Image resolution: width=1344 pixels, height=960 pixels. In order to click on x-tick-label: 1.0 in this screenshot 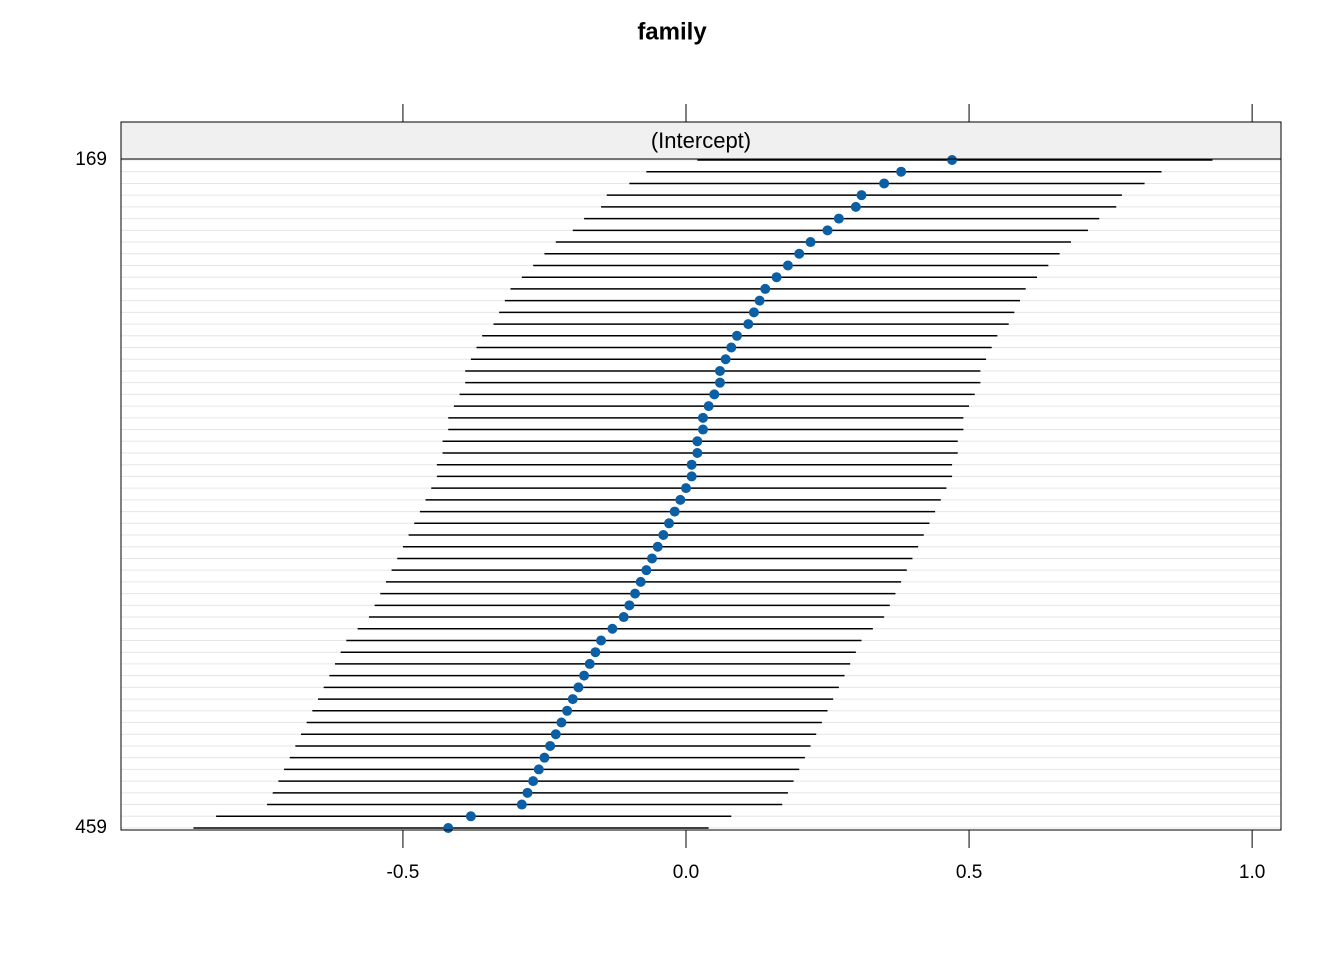, I will do `click(1252, 872)`.